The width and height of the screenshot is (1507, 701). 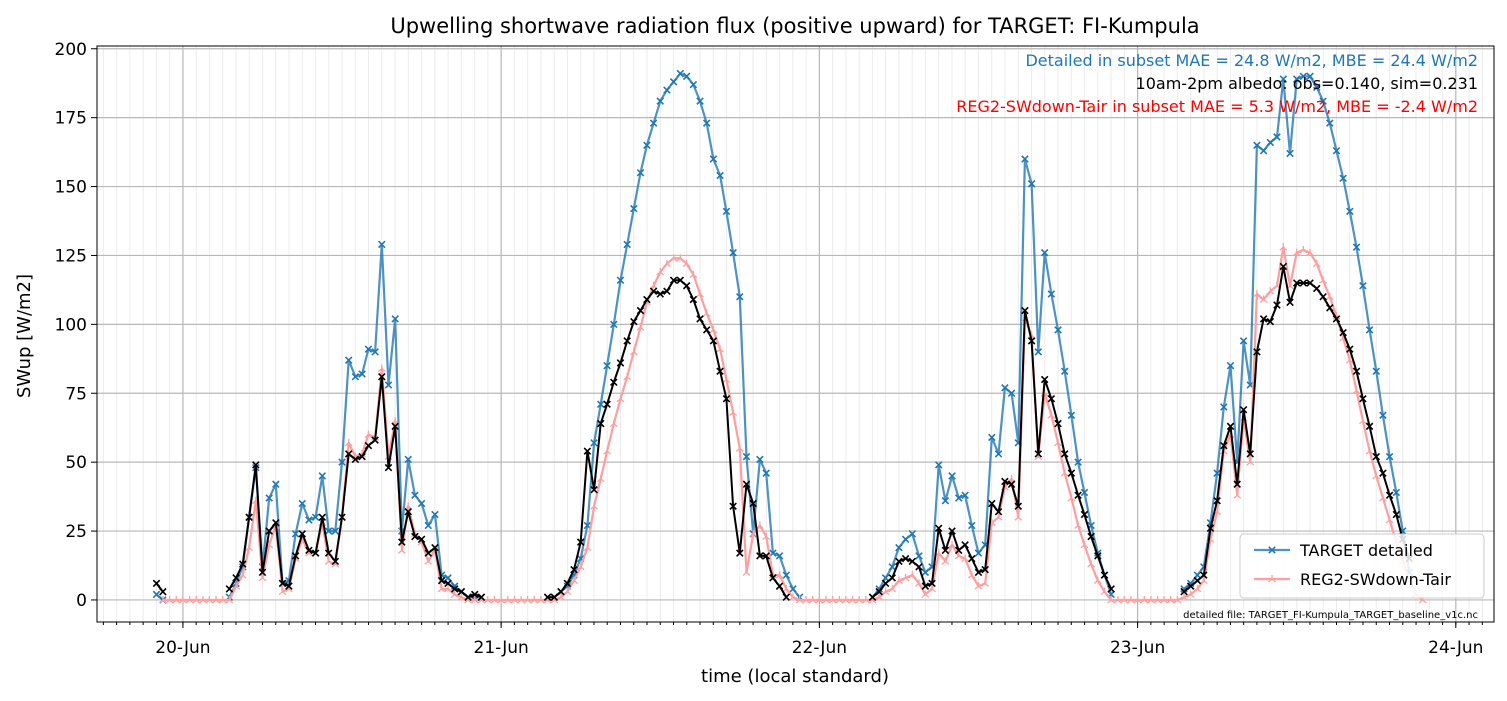 What do you see at coordinates (1272, 550) in the screenshot?
I see `legend-marker` at bounding box center [1272, 550].